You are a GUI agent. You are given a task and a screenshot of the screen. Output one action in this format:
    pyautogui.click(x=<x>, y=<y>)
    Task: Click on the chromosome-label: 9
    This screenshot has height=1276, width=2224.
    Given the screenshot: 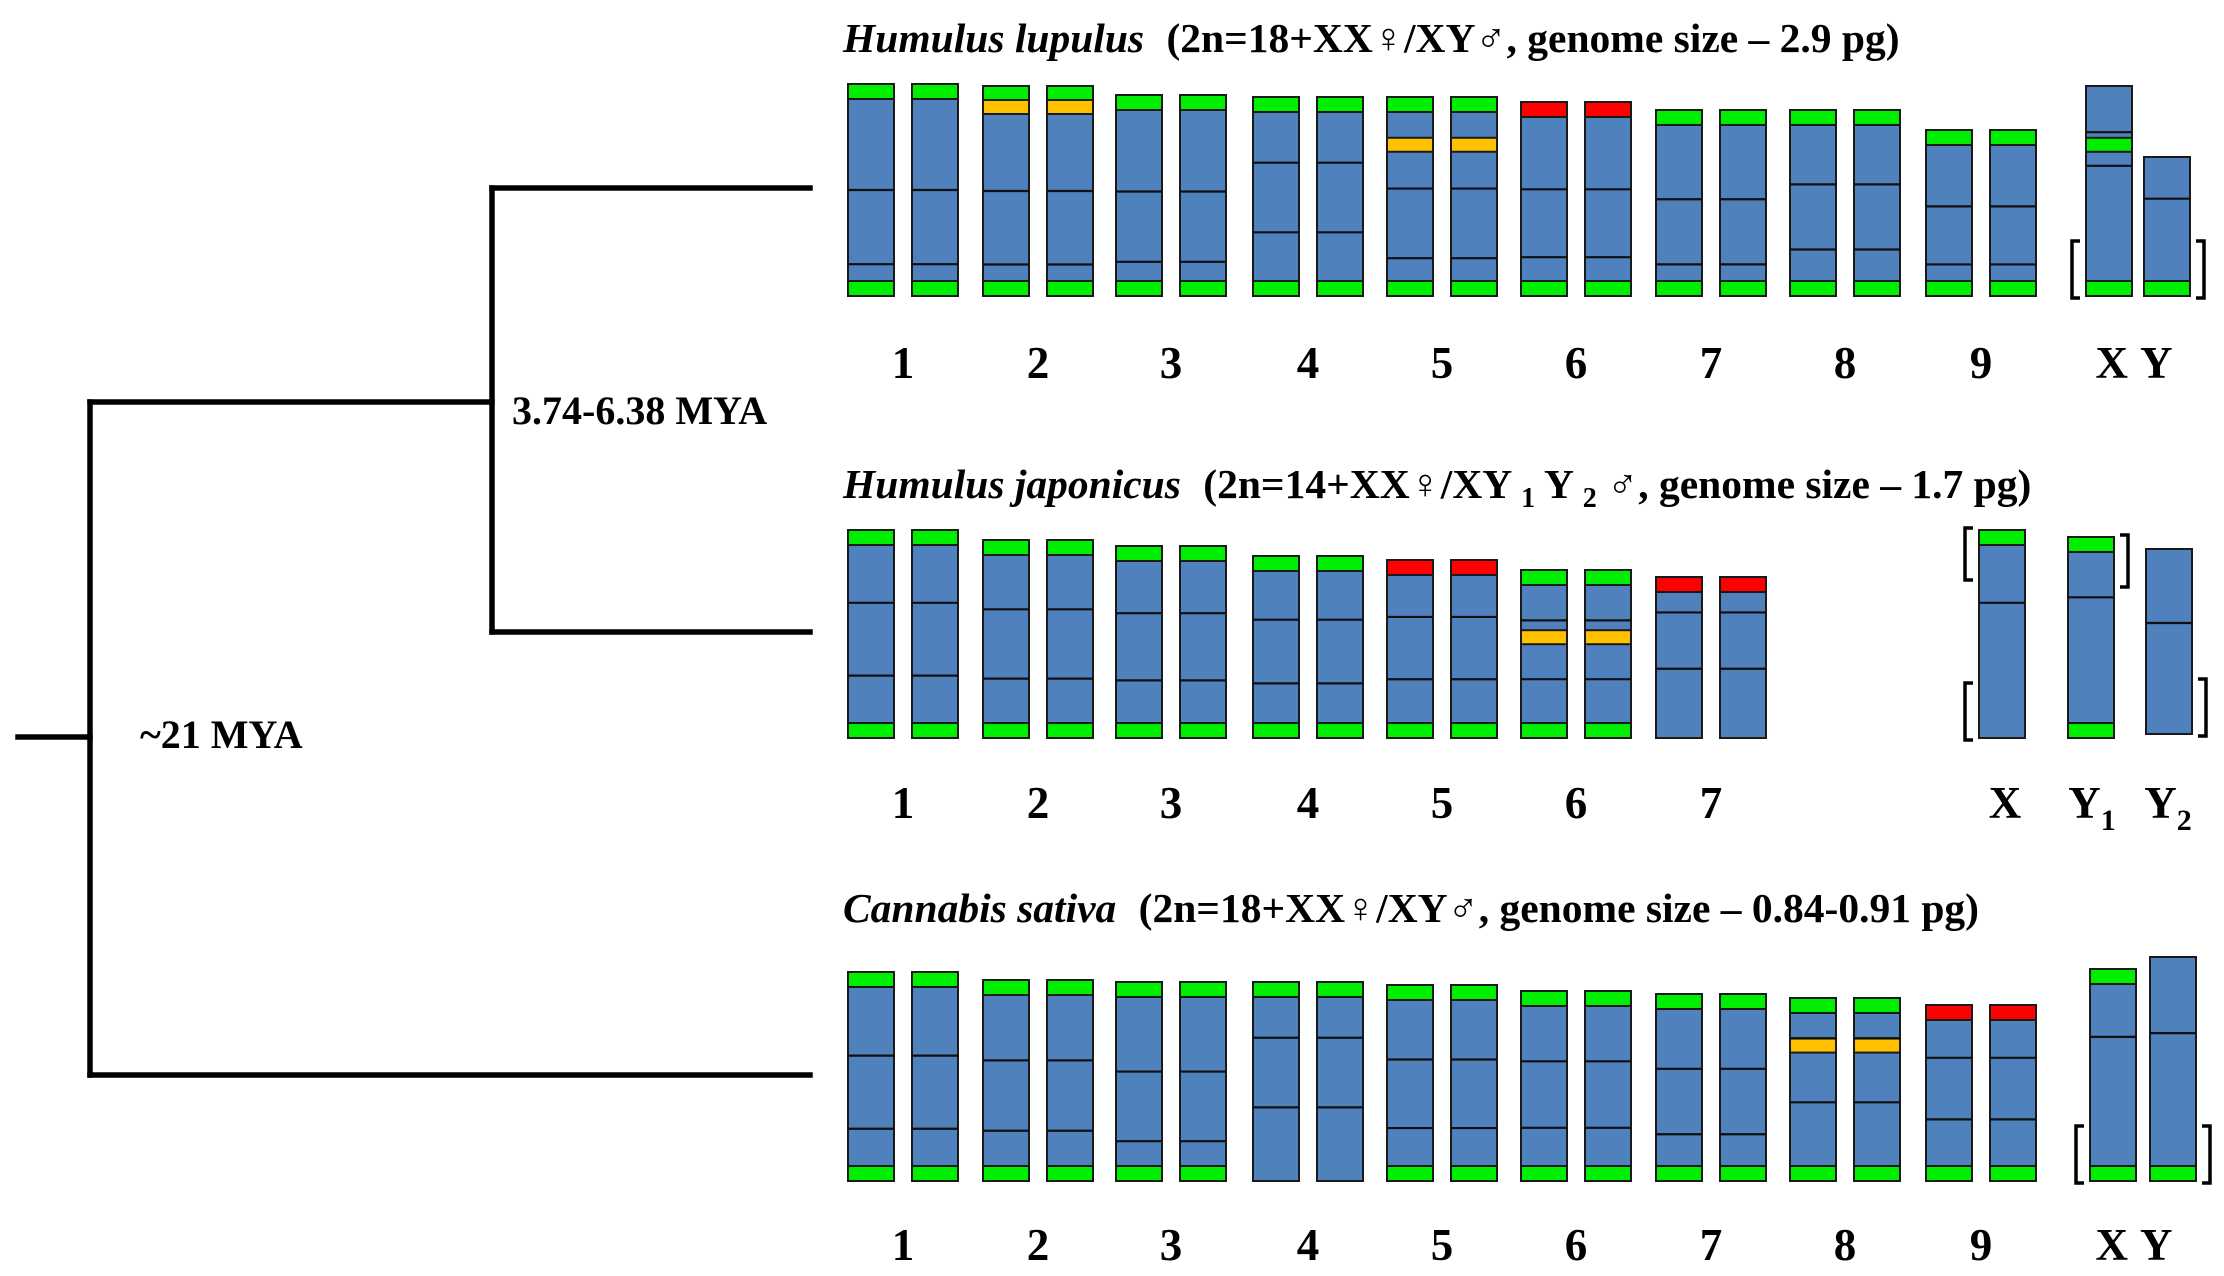 What is the action you would take?
    pyautogui.click(x=1981, y=363)
    